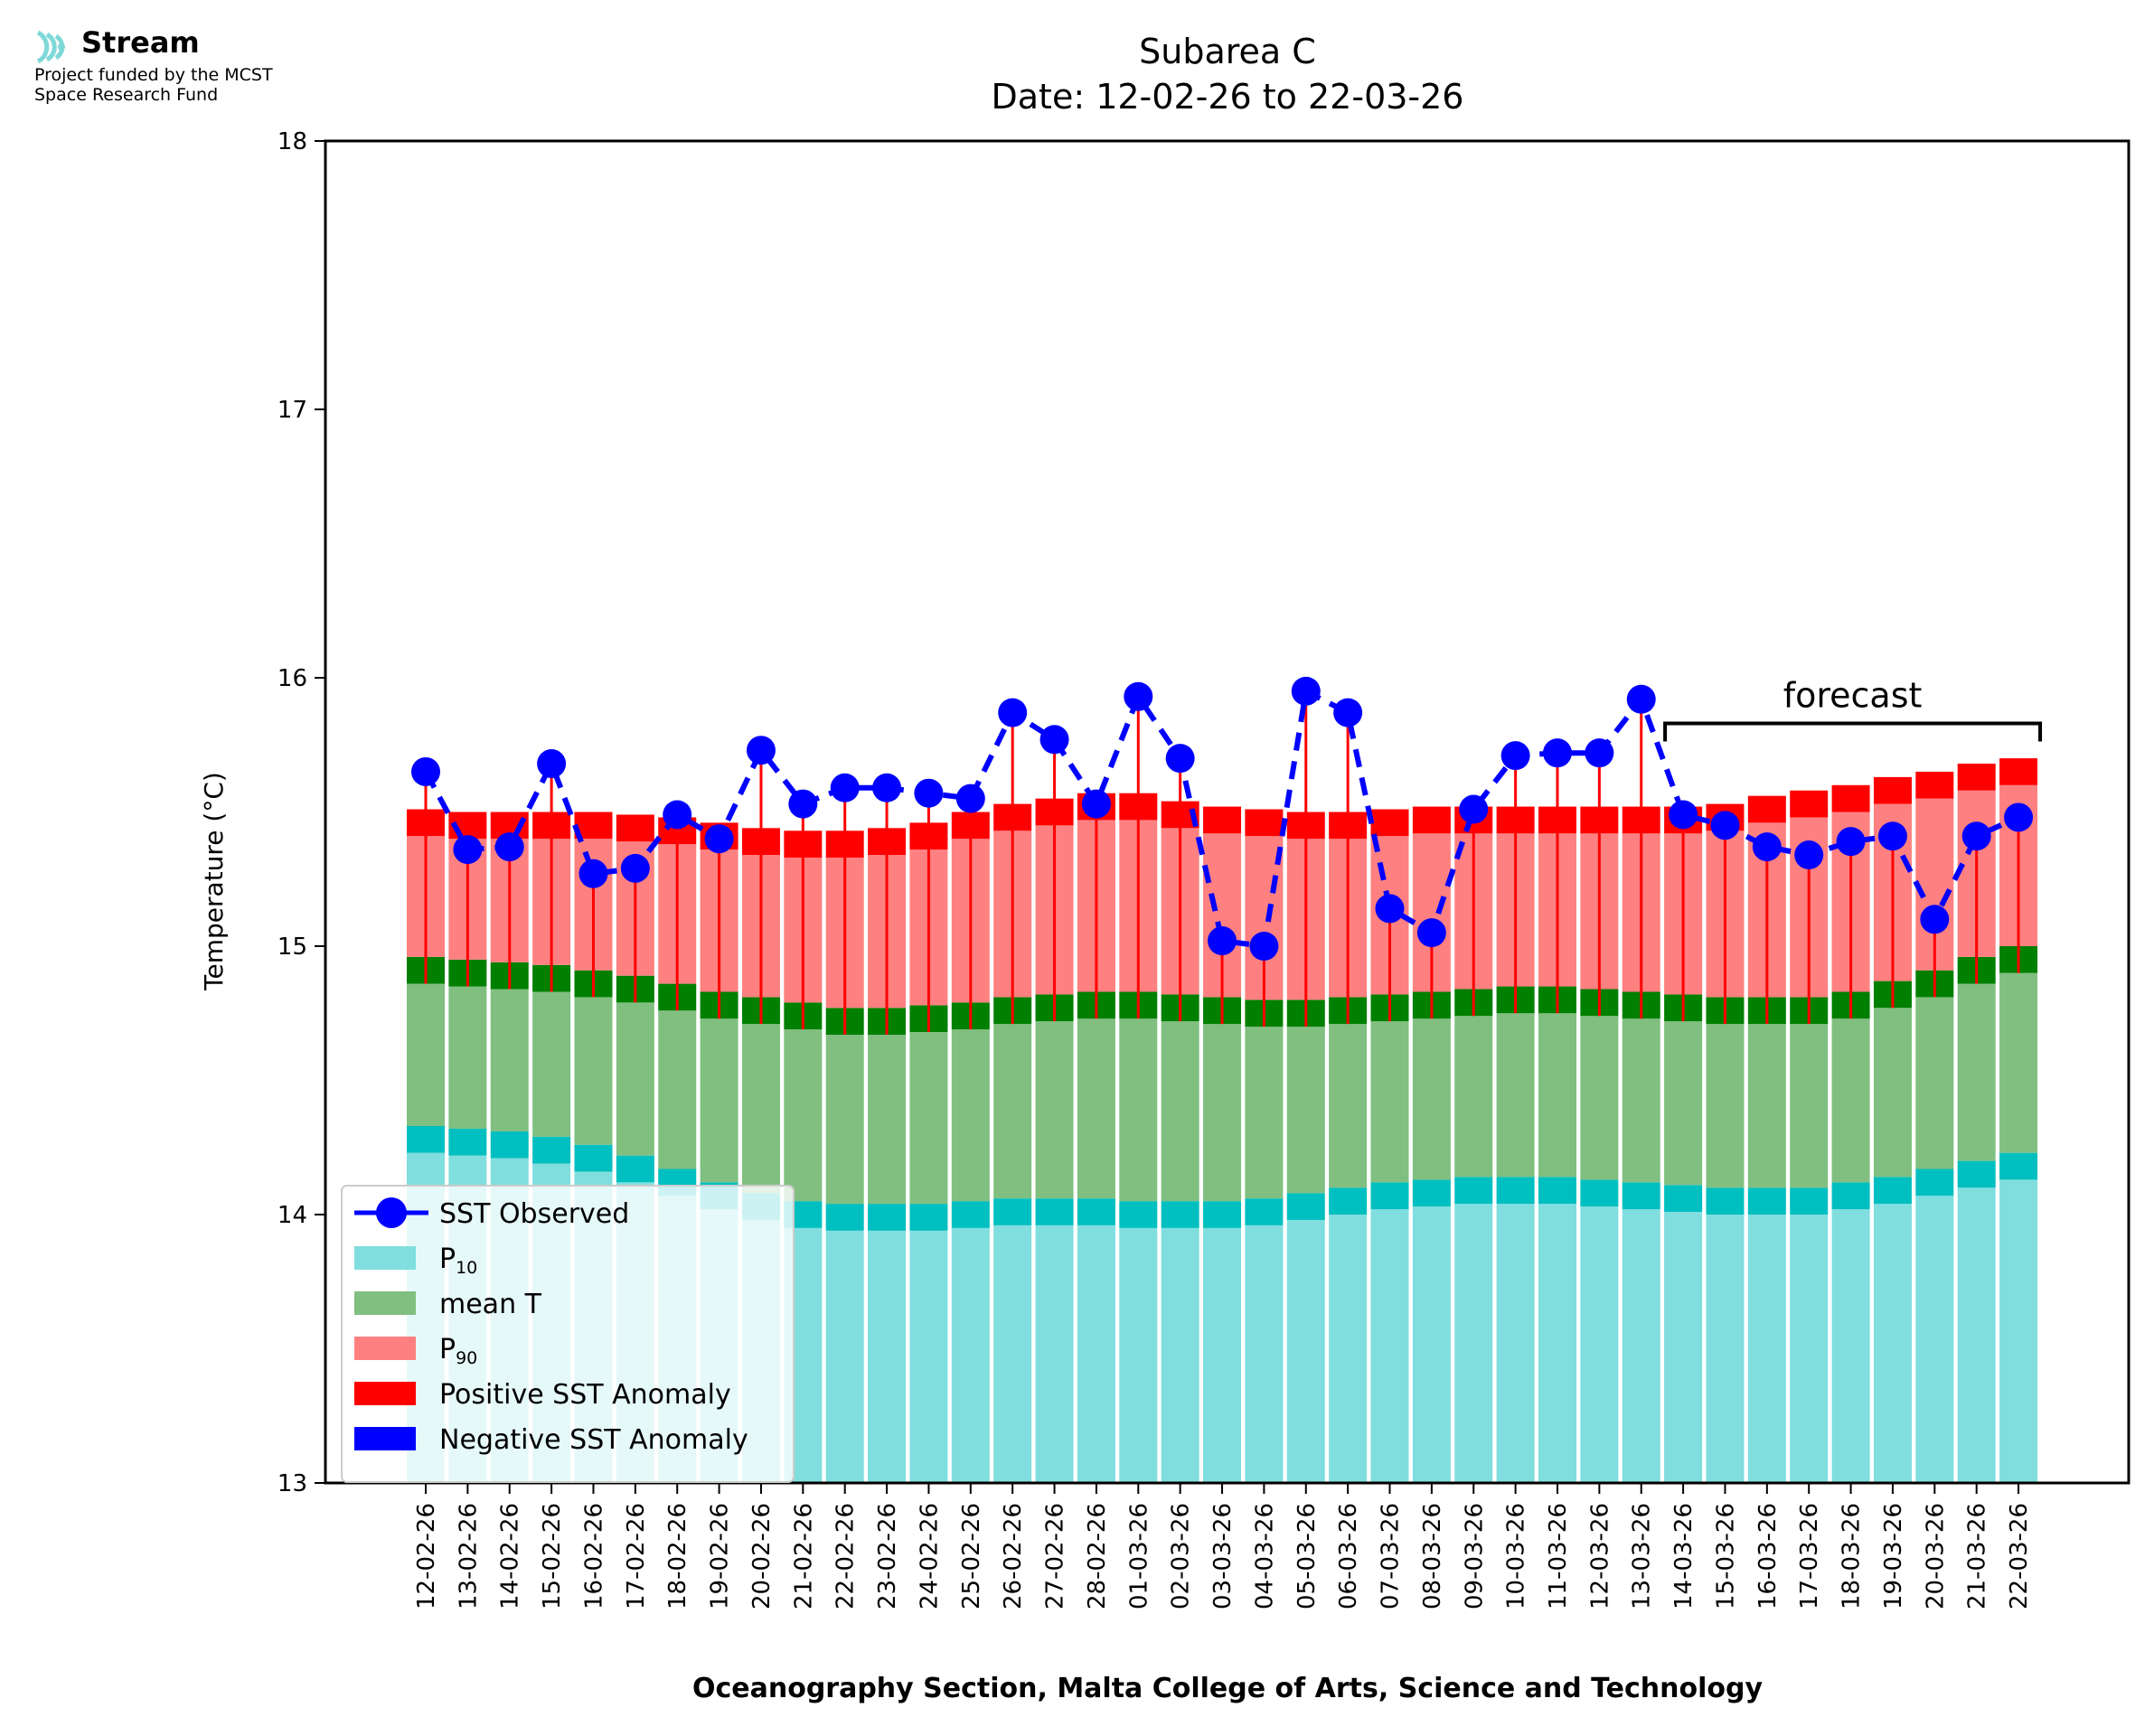 This screenshot has height=1736, width=2154. I want to click on x-tick-label: 21-02-26, so click(803, 1556).